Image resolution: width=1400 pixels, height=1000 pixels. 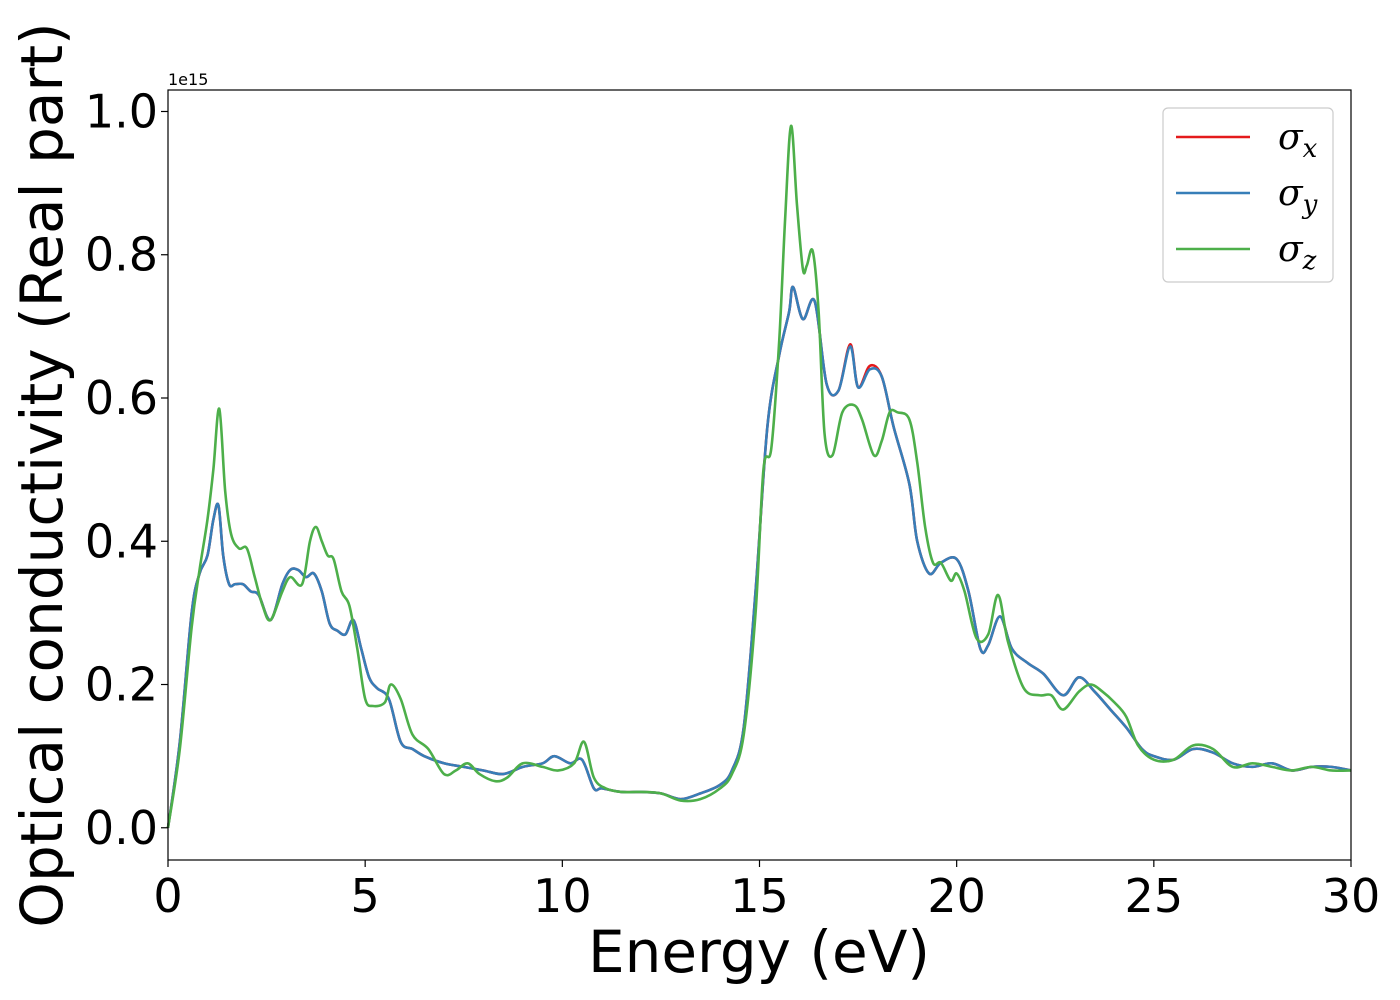 I want to click on x-tick-label: 20, so click(x=956, y=896).